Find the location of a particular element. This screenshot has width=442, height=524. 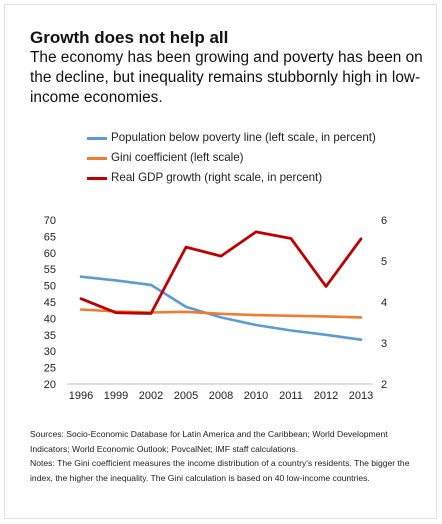

left-tick-label-5: 45 is located at coordinates (50, 303).